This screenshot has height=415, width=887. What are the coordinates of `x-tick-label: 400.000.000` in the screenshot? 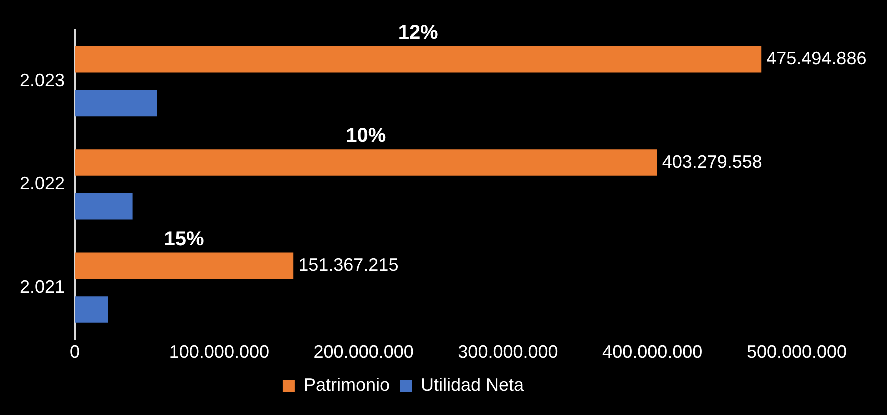 It's located at (652, 352).